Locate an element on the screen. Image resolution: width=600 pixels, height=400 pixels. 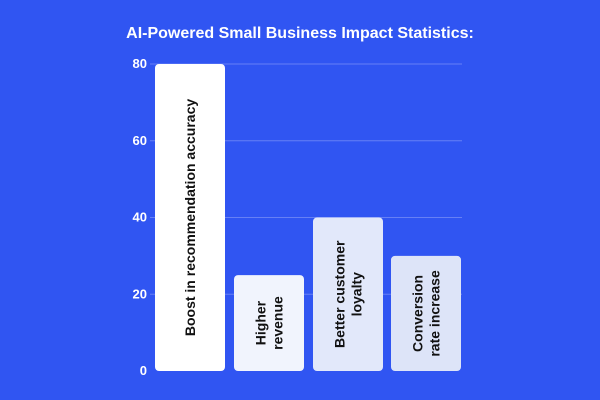
bar-label-line: Higher is located at coordinates (261, 322).